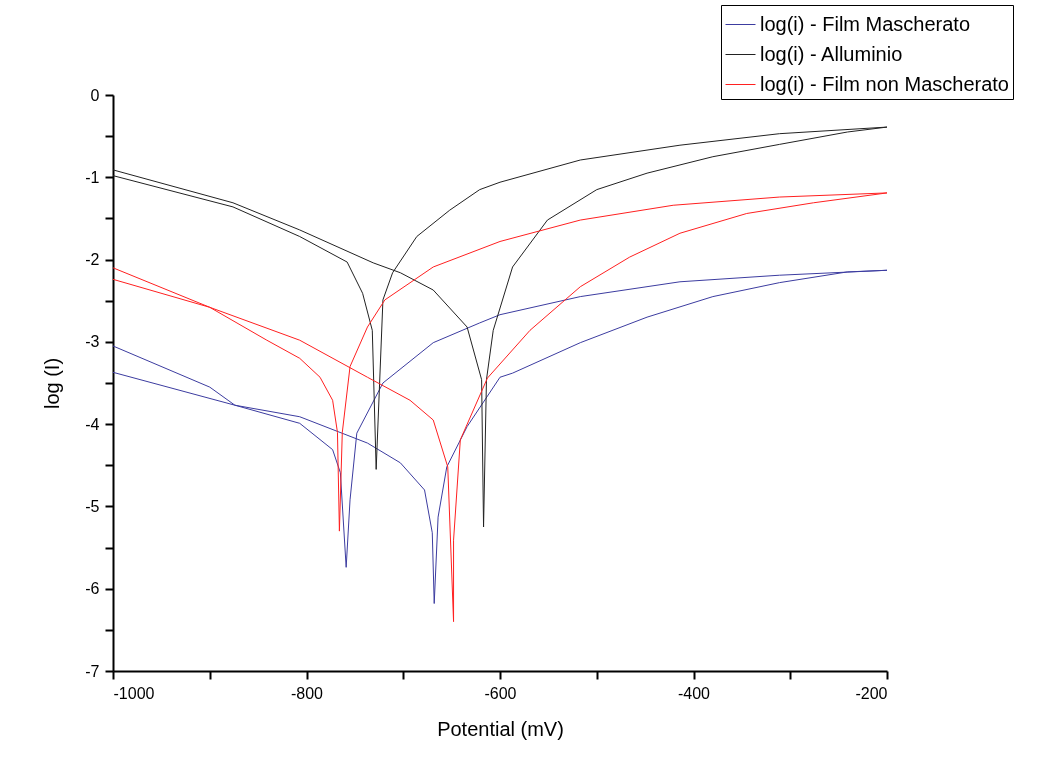  I want to click on y-tick-label: 0, so click(95, 95).